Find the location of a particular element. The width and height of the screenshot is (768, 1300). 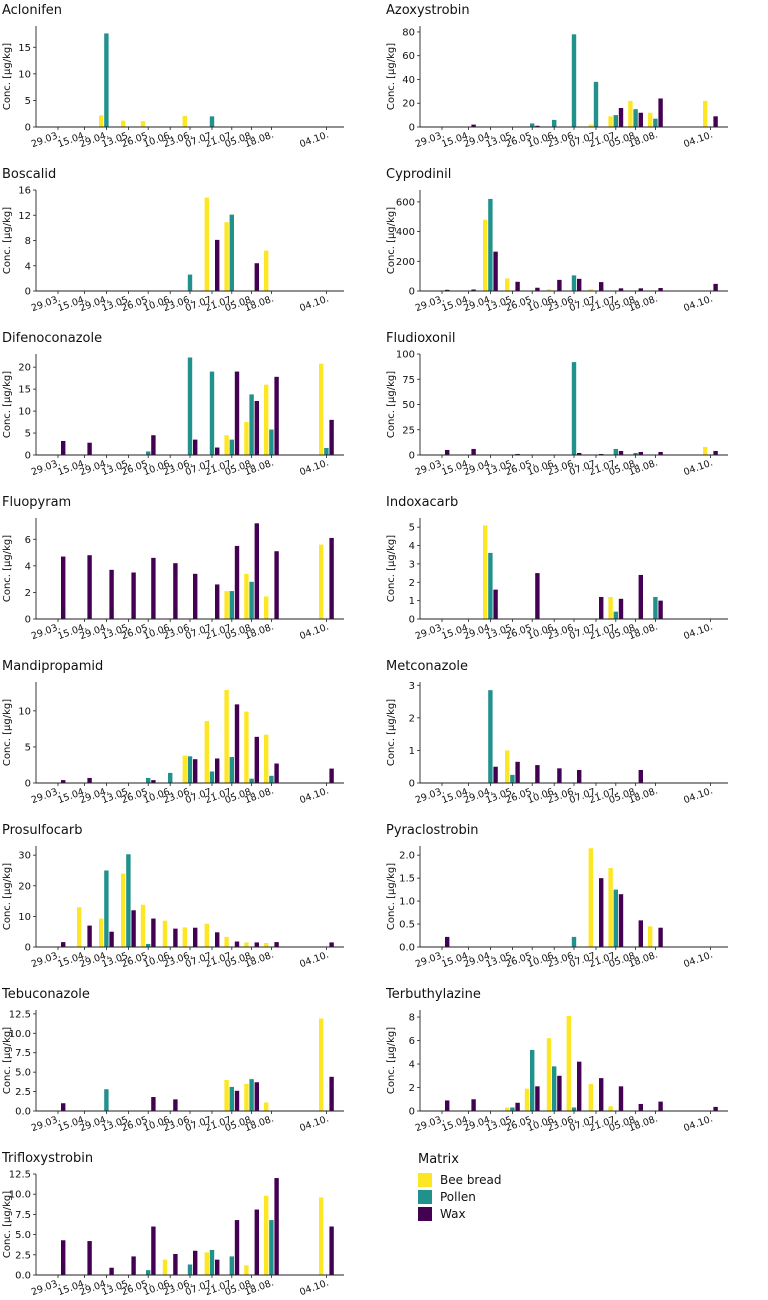

y-tick-label: 15 is located at coordinates (24, 390).